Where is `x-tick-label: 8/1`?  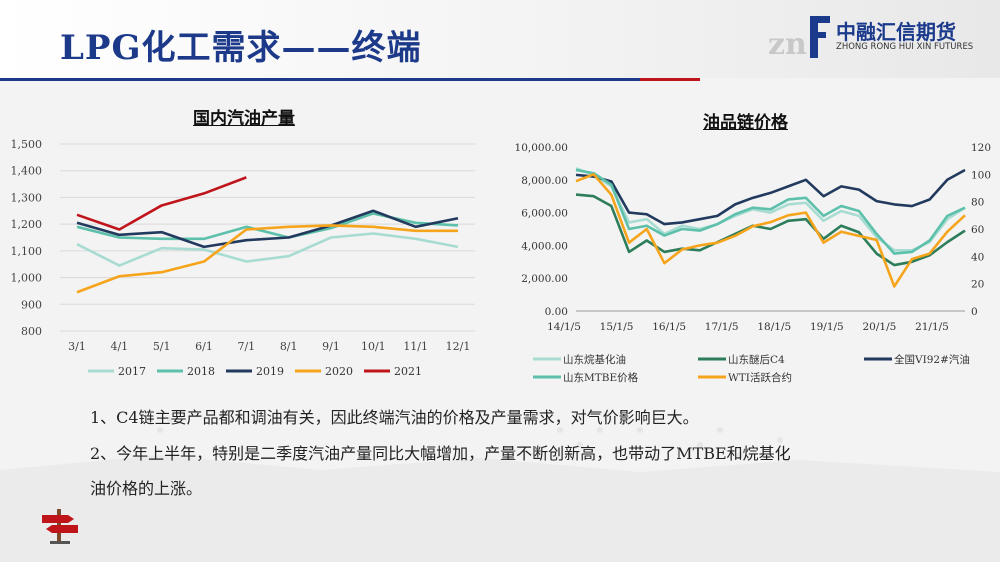 x-tick-label: 8/1 is located at coordinates (289, 346).